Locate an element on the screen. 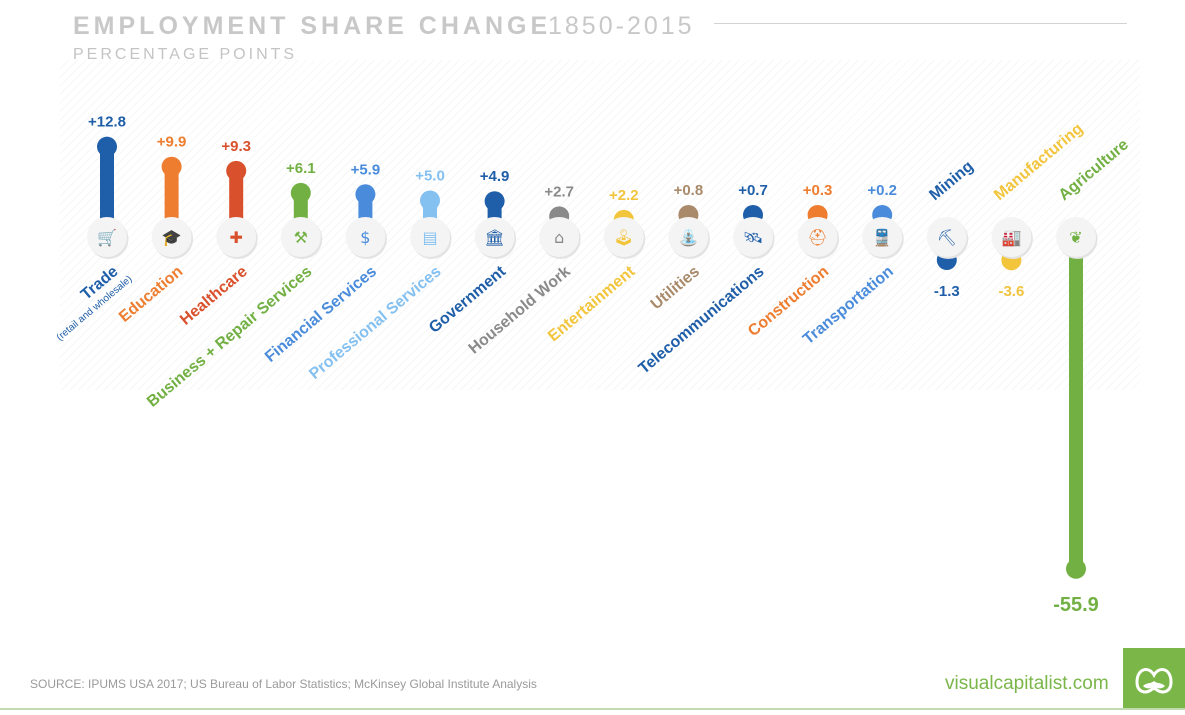 This screenshot has height=715, width=1185. government-building-icon: 🏛 is located at coordinates (494, 237).